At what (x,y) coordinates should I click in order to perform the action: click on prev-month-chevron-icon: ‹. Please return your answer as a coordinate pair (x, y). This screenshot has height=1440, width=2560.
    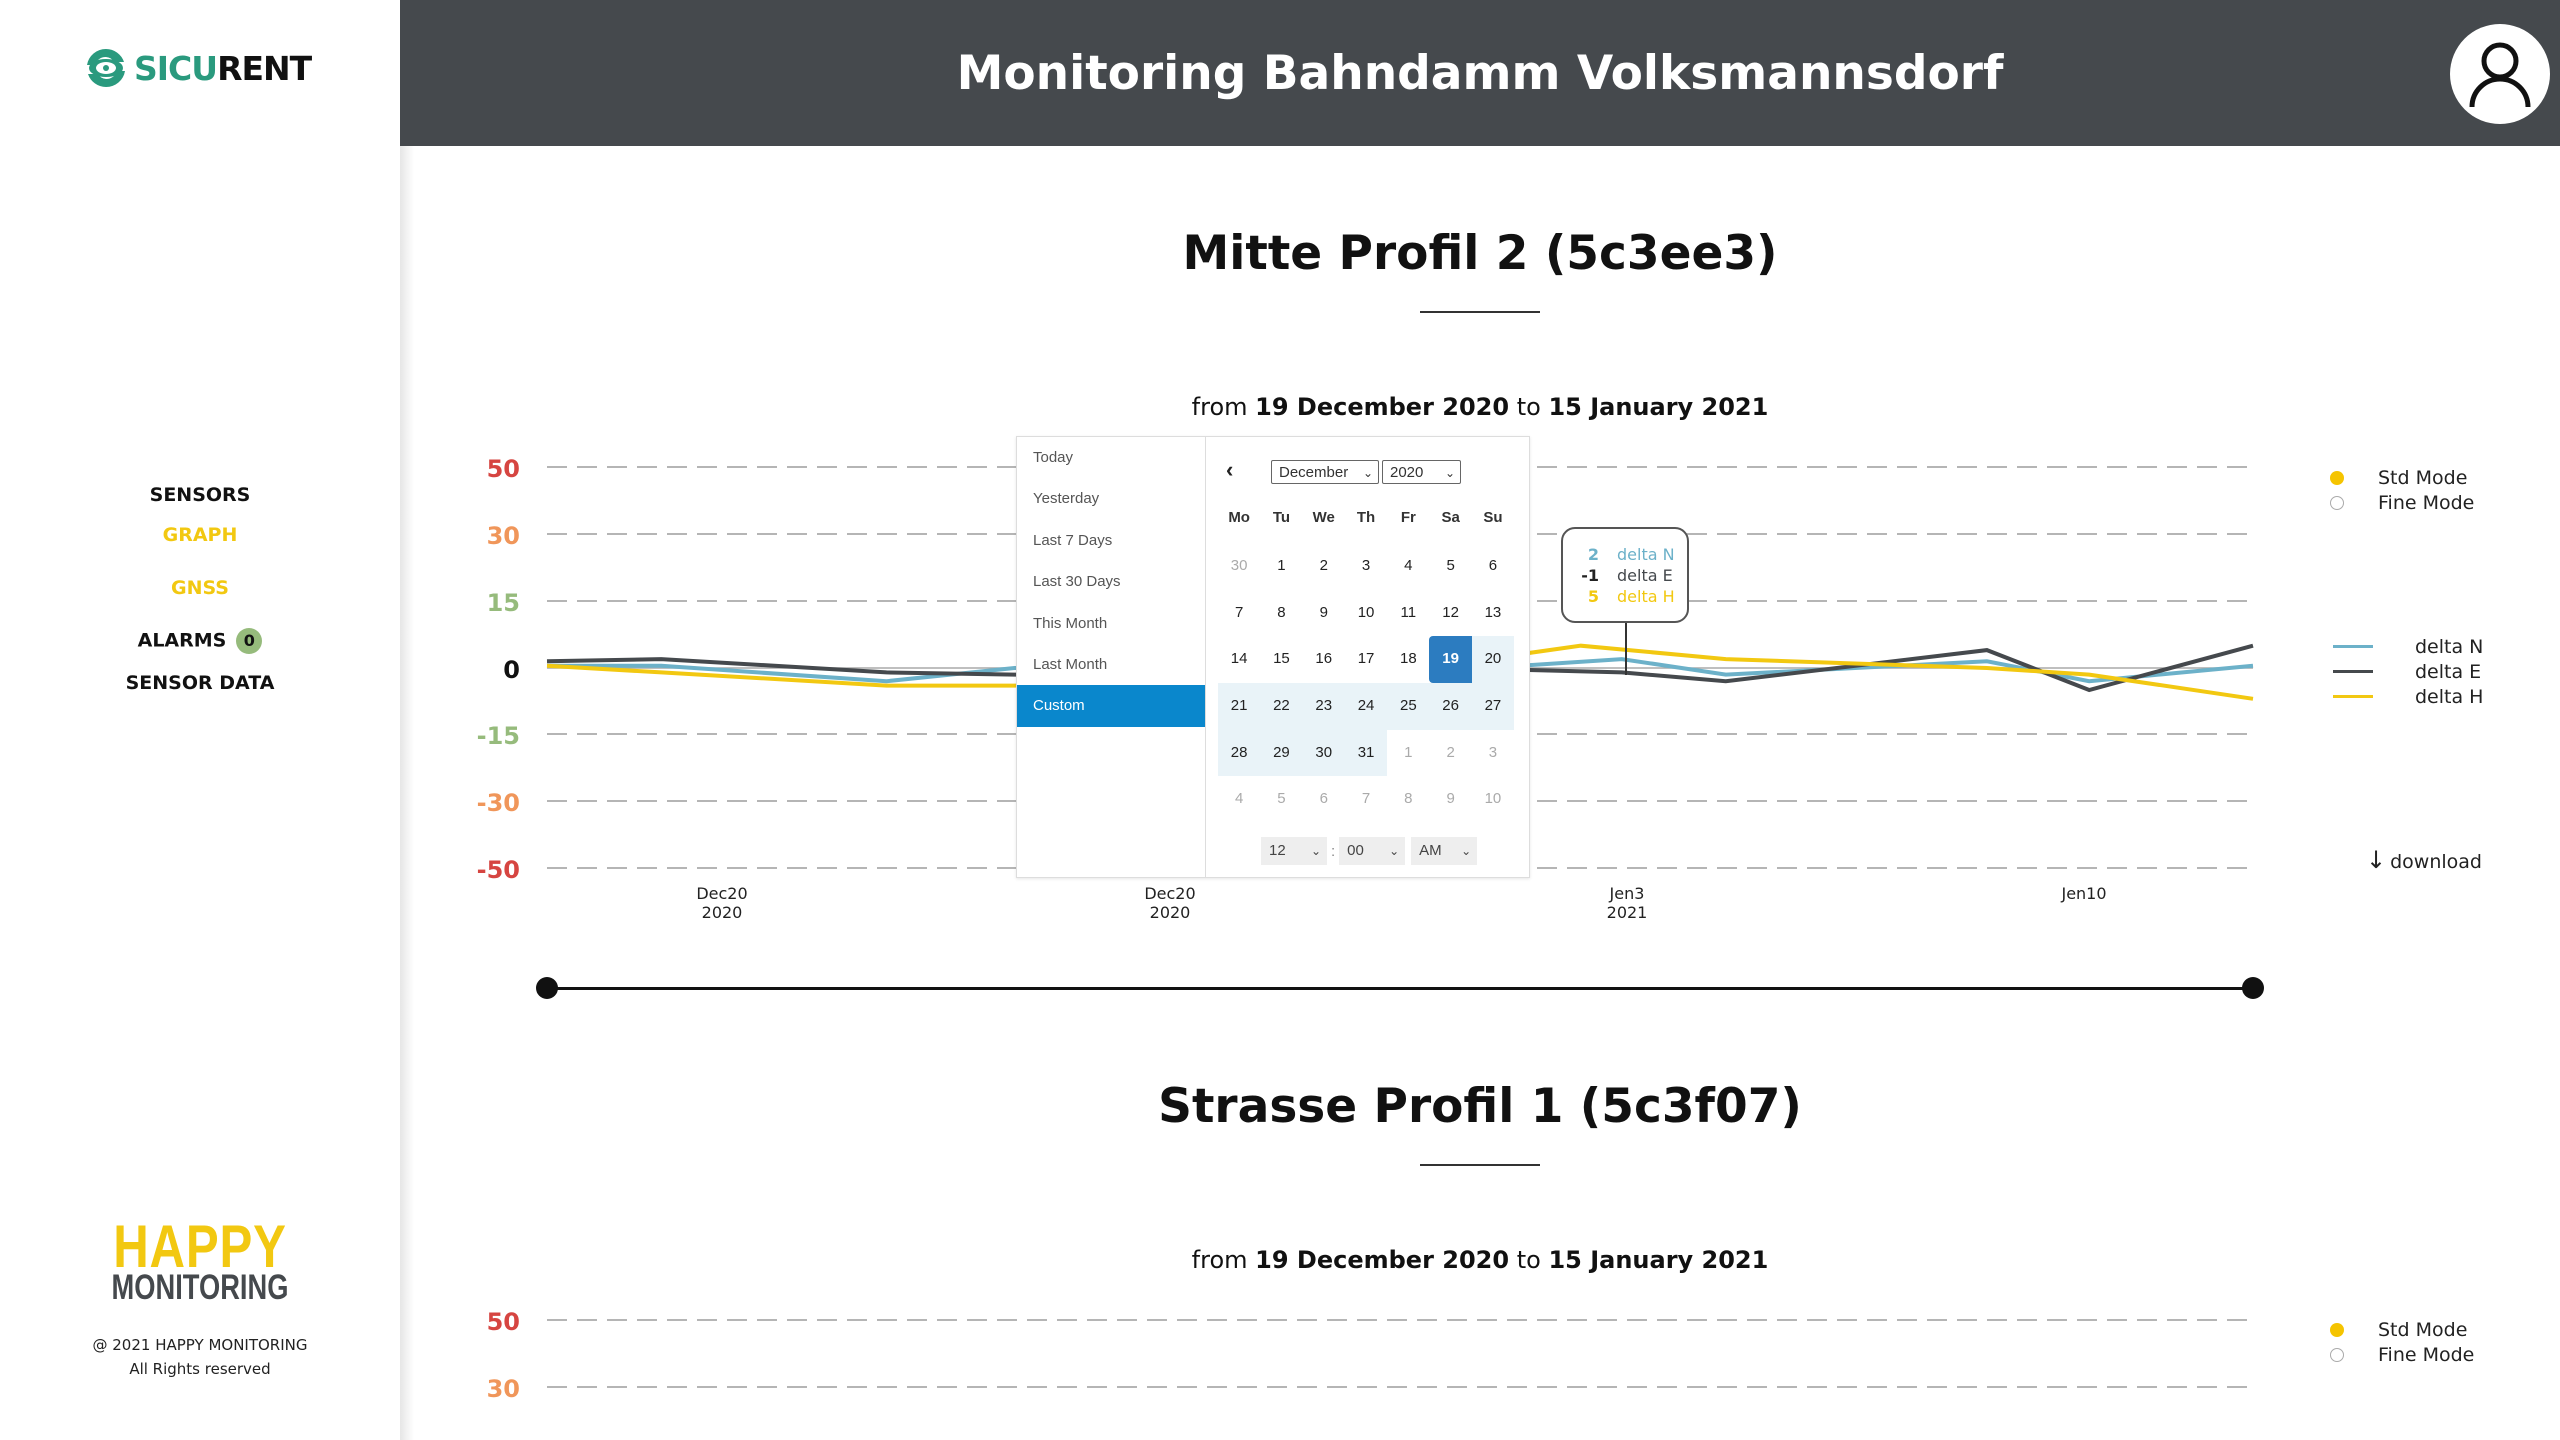
    Looking at the image, I should click on (1230, 469).